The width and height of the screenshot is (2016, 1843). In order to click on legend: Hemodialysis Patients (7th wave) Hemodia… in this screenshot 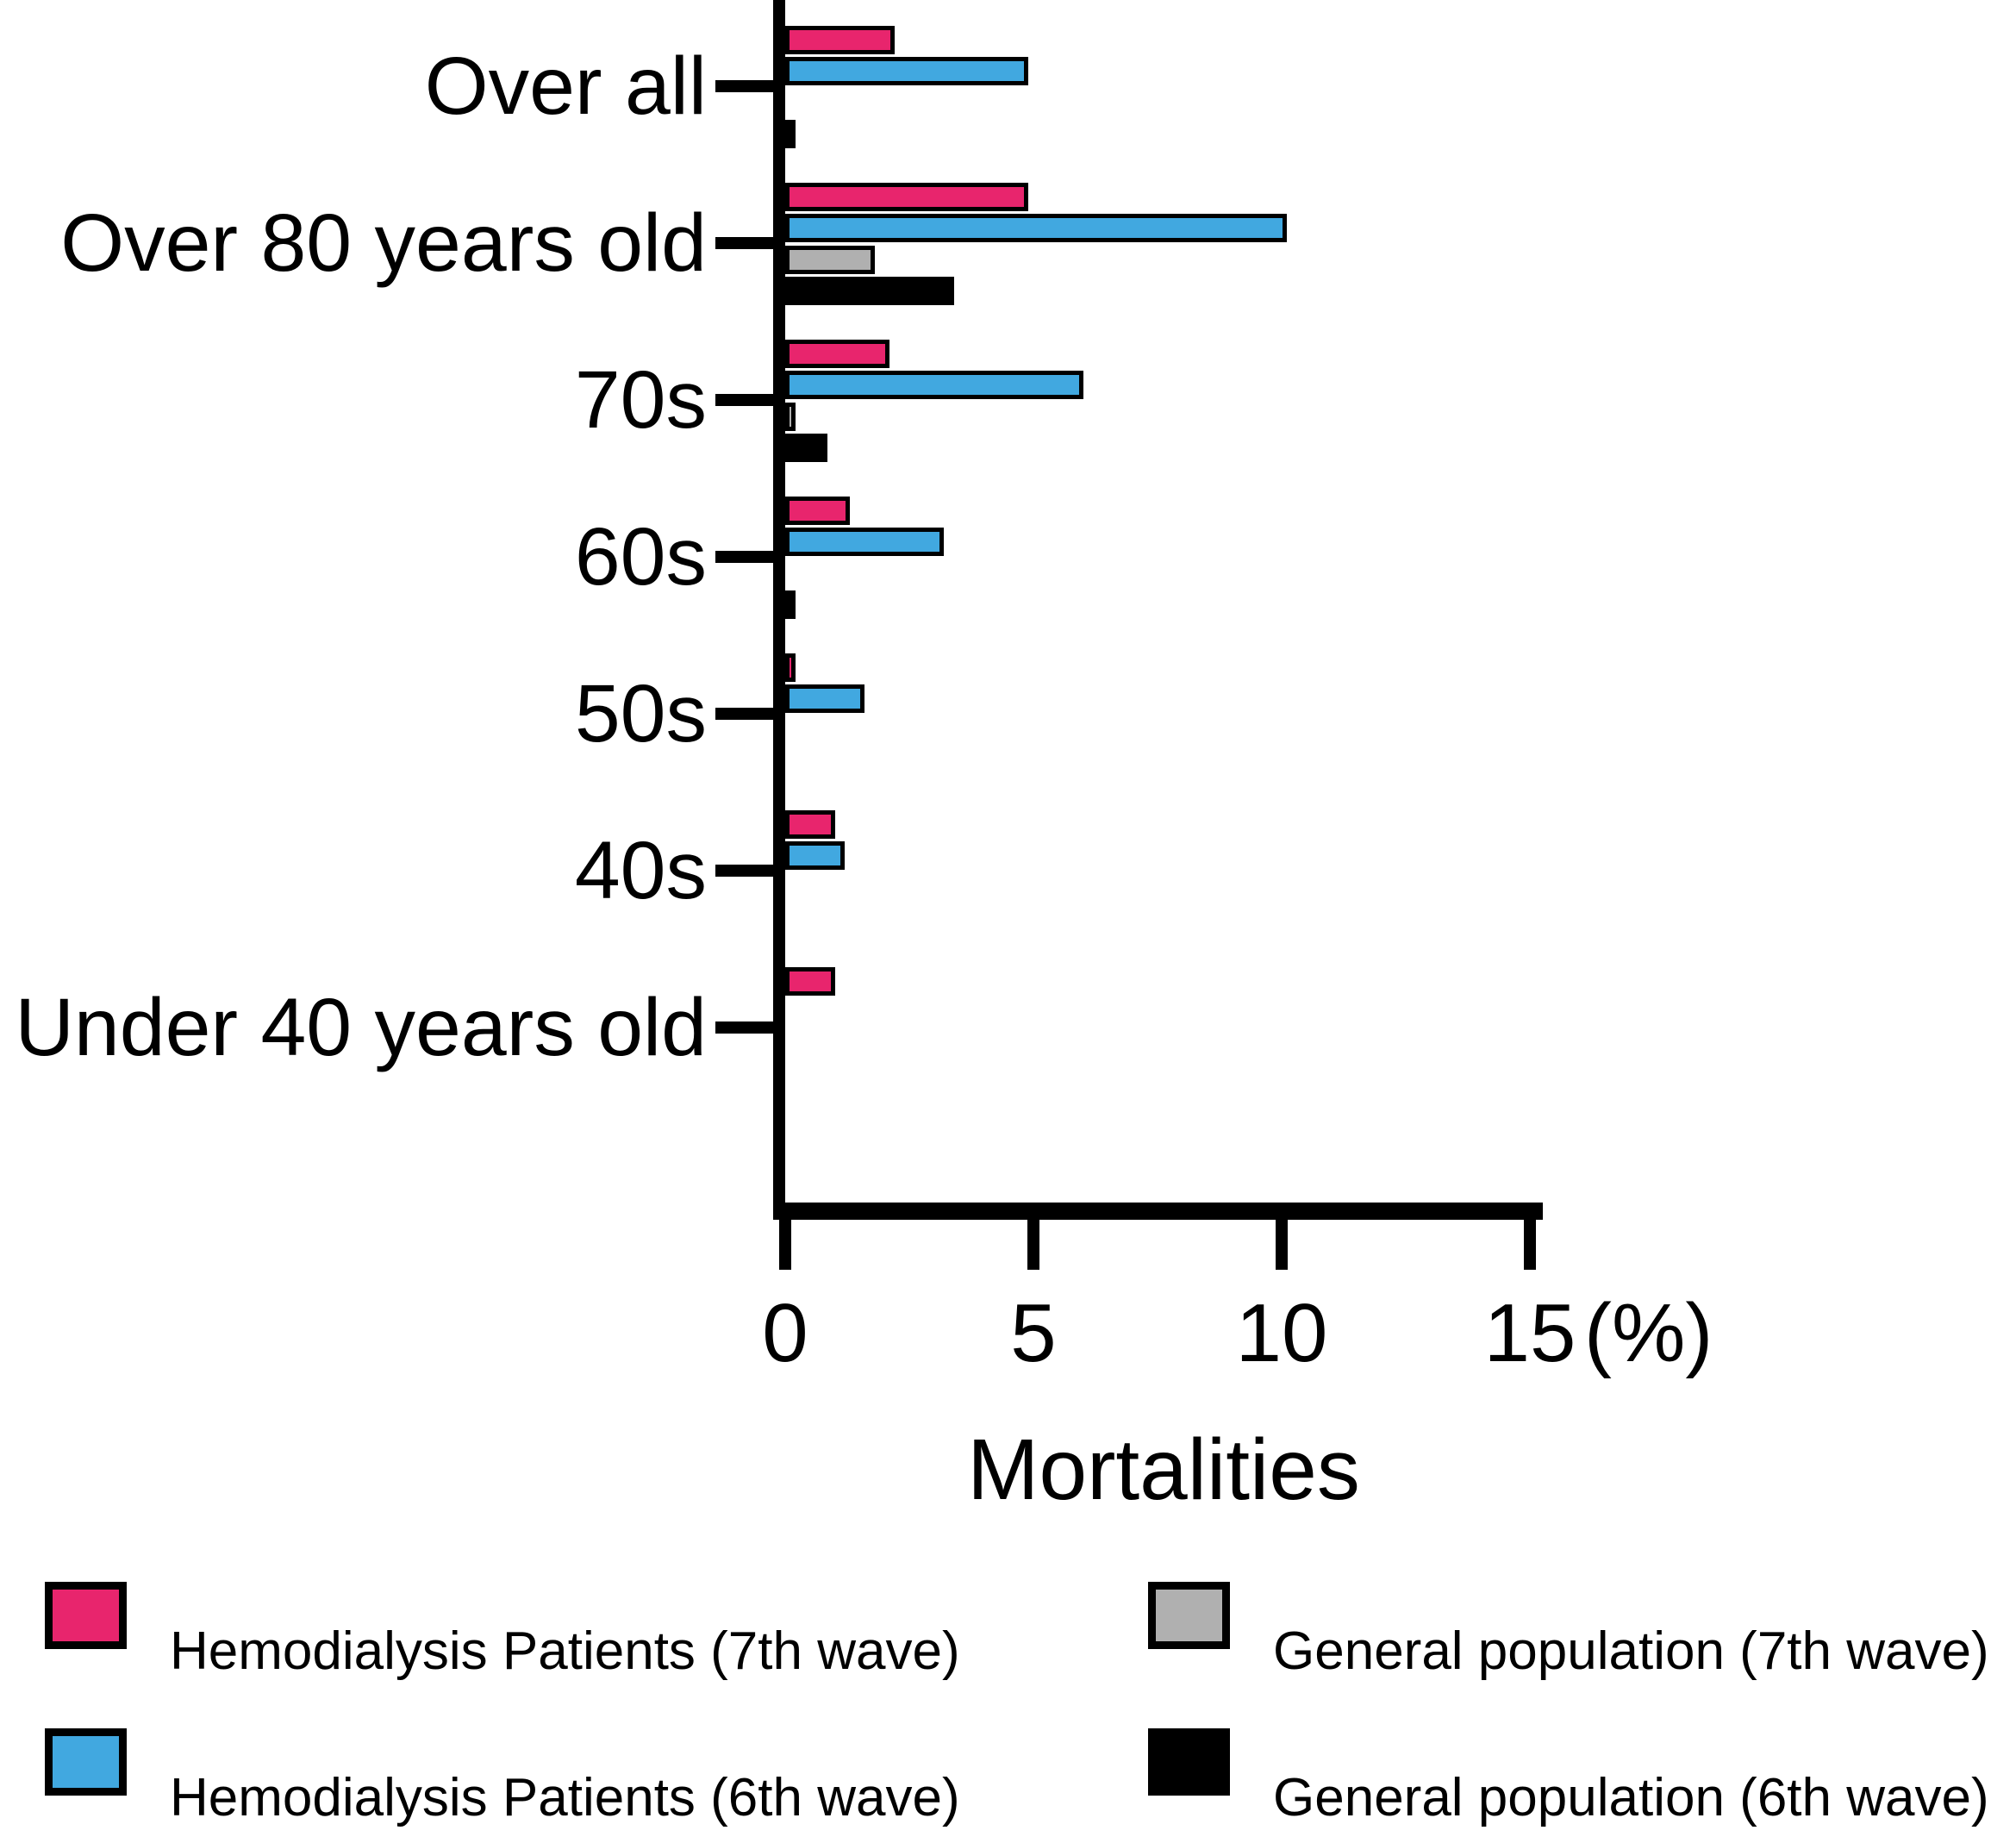, I will do `click(1008, 1706)`.